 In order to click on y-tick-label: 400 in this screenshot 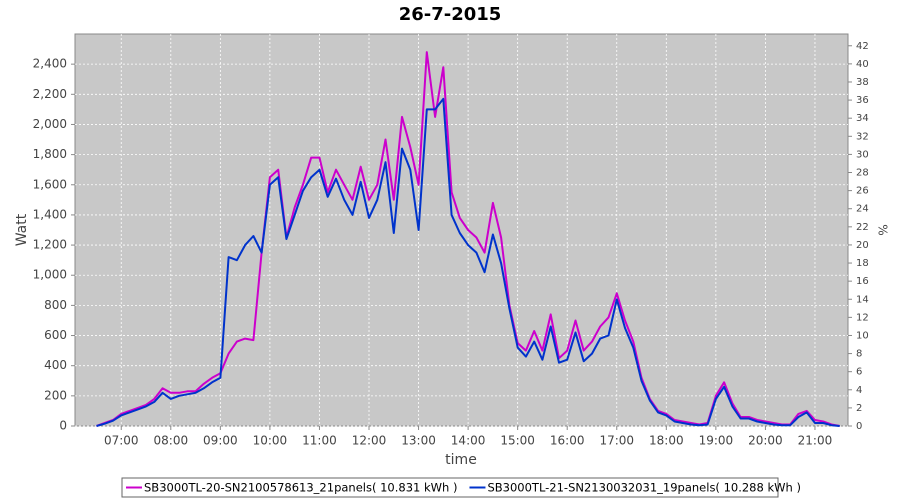, I will do `click(55, 365)`.